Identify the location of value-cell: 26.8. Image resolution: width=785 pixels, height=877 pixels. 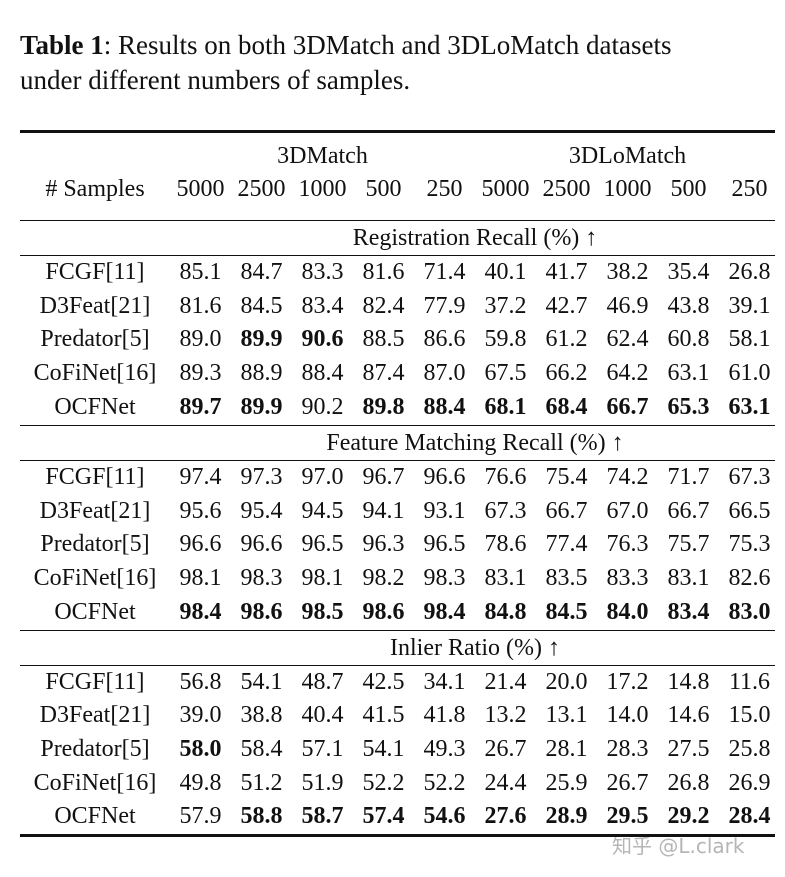
(688, 782).